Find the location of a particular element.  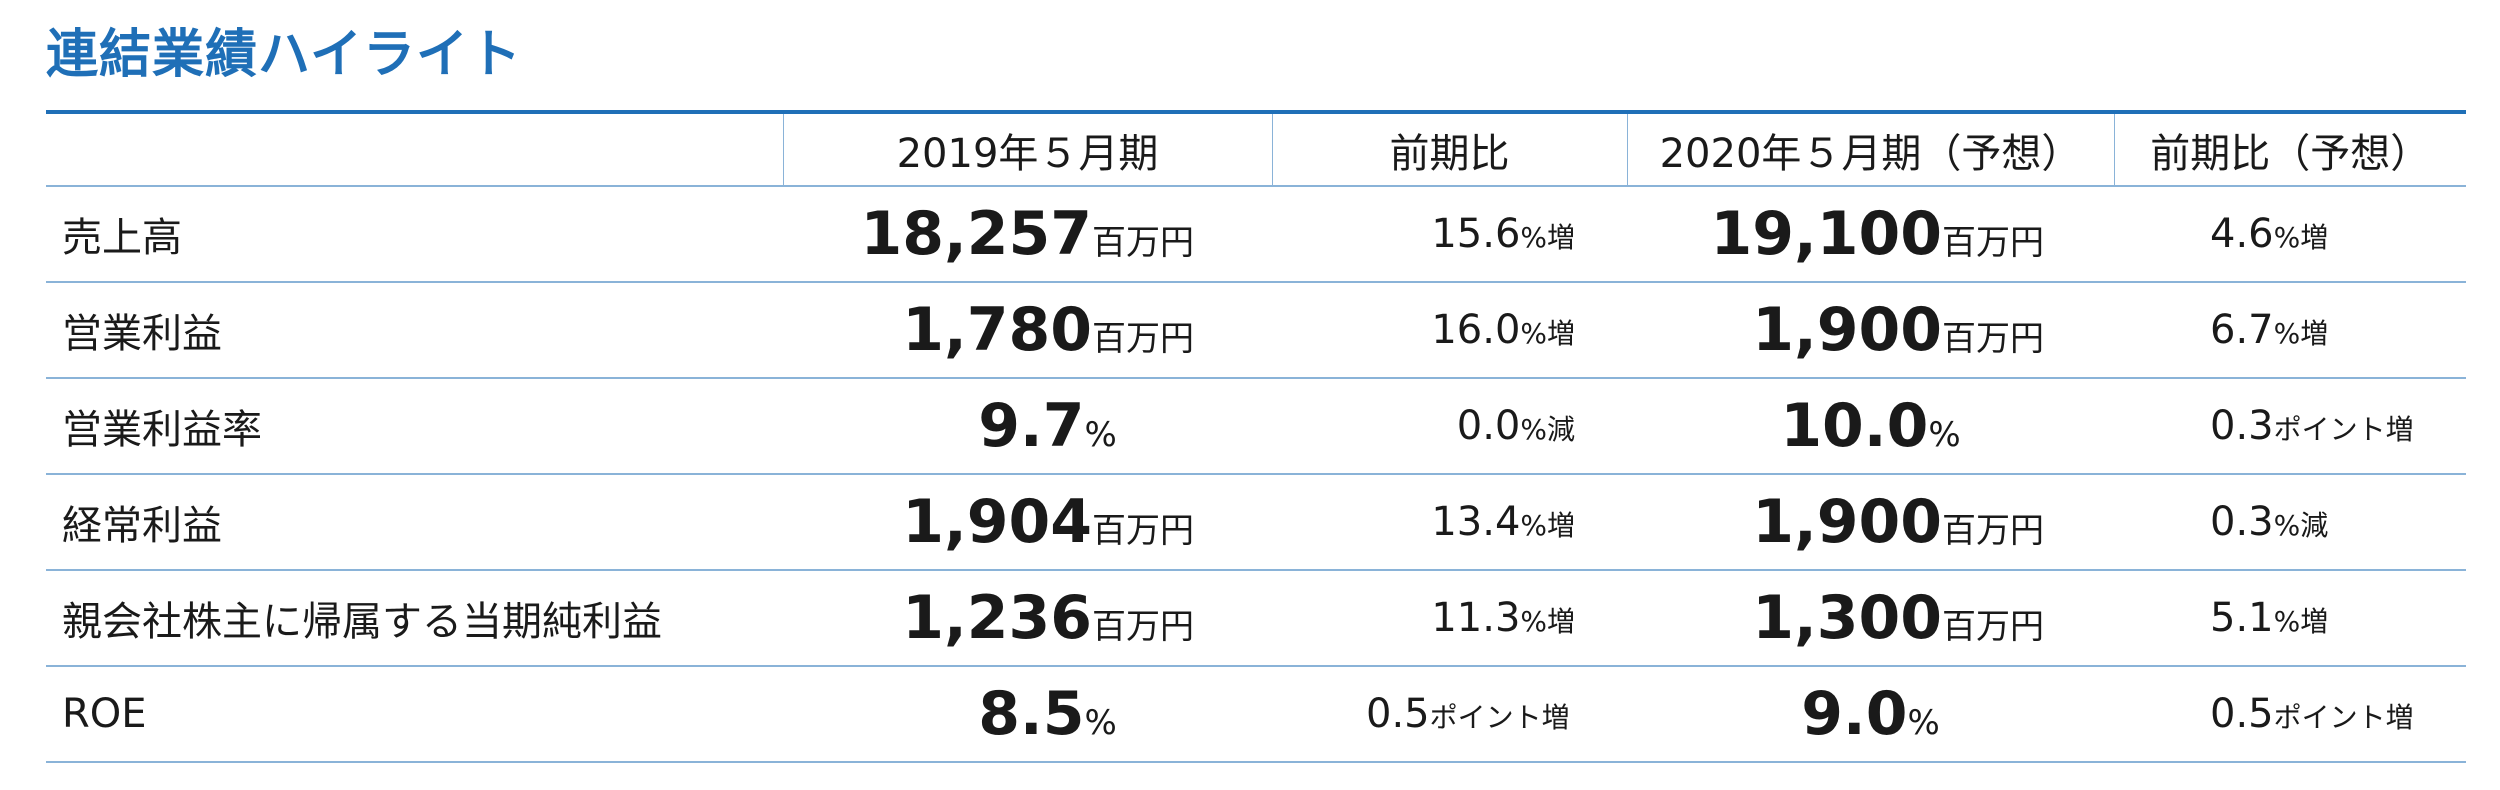

fy2019-value: 18,257百万円 is located at coordinates (1027, 234).